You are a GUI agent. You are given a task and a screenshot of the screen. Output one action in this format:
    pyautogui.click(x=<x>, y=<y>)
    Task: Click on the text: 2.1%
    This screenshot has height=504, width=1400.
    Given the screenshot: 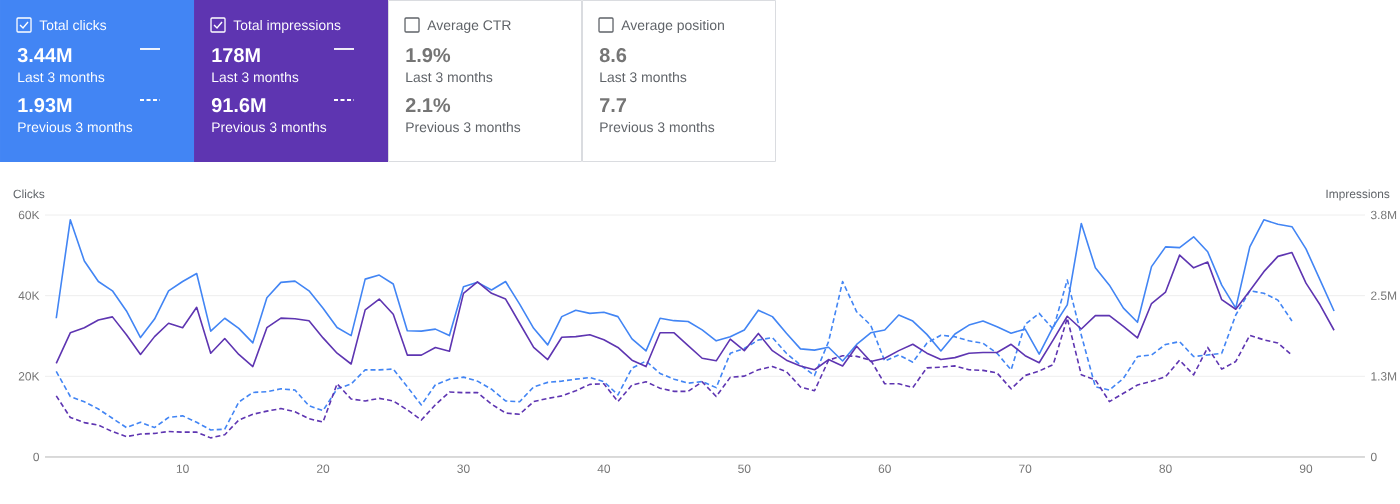 What is the action you would take?
    pyautogui.click(x=428, y=105)
    